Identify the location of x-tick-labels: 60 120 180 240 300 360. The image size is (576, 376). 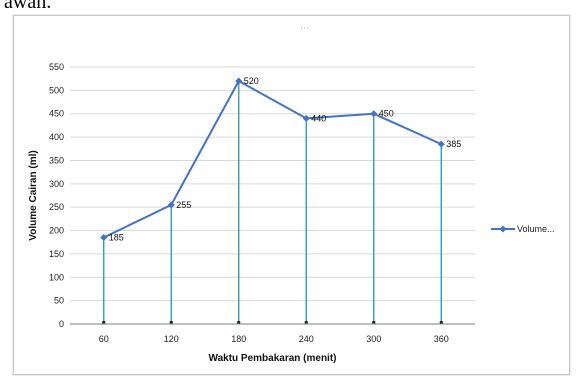
(274, 339).